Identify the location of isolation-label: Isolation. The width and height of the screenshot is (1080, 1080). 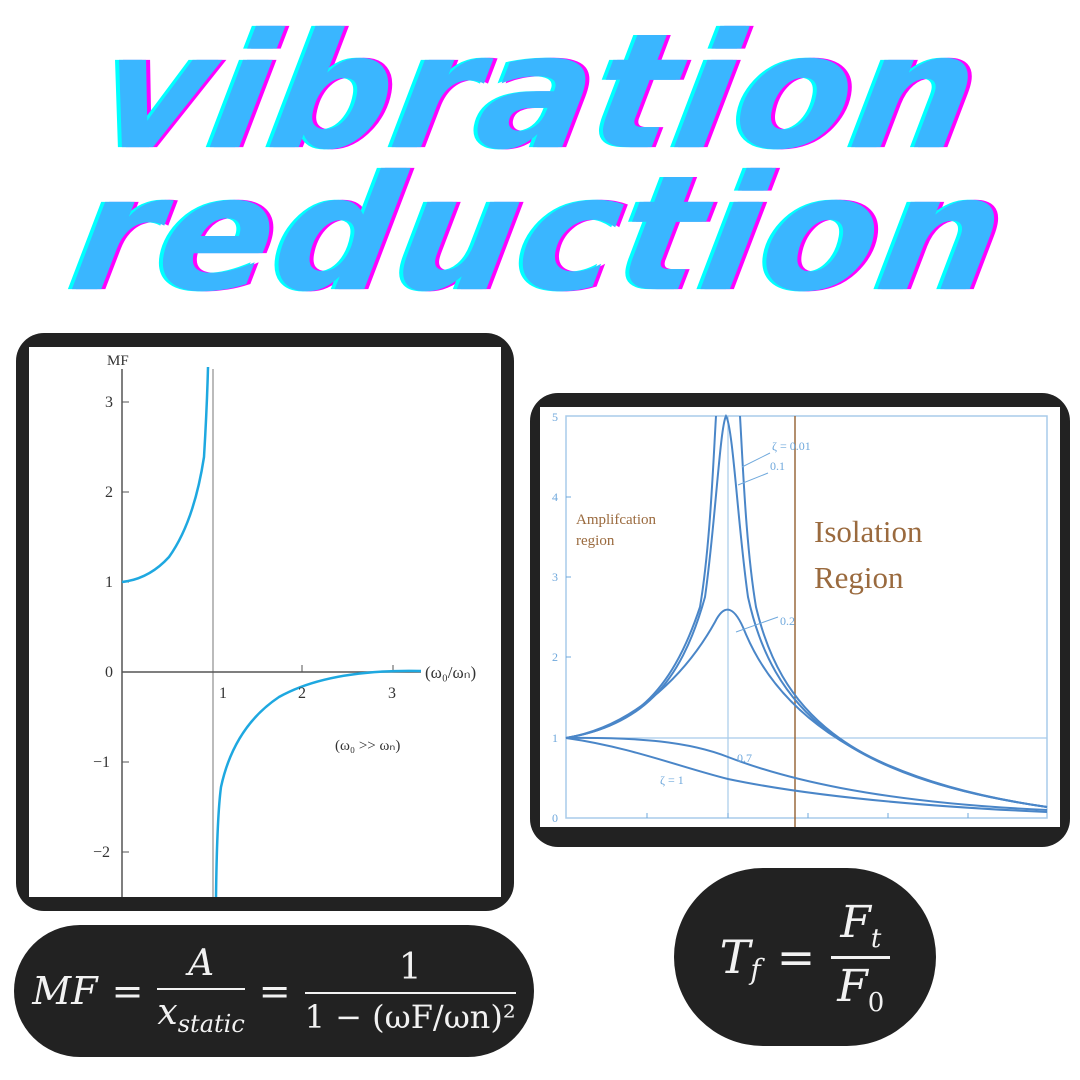
(868, 531).